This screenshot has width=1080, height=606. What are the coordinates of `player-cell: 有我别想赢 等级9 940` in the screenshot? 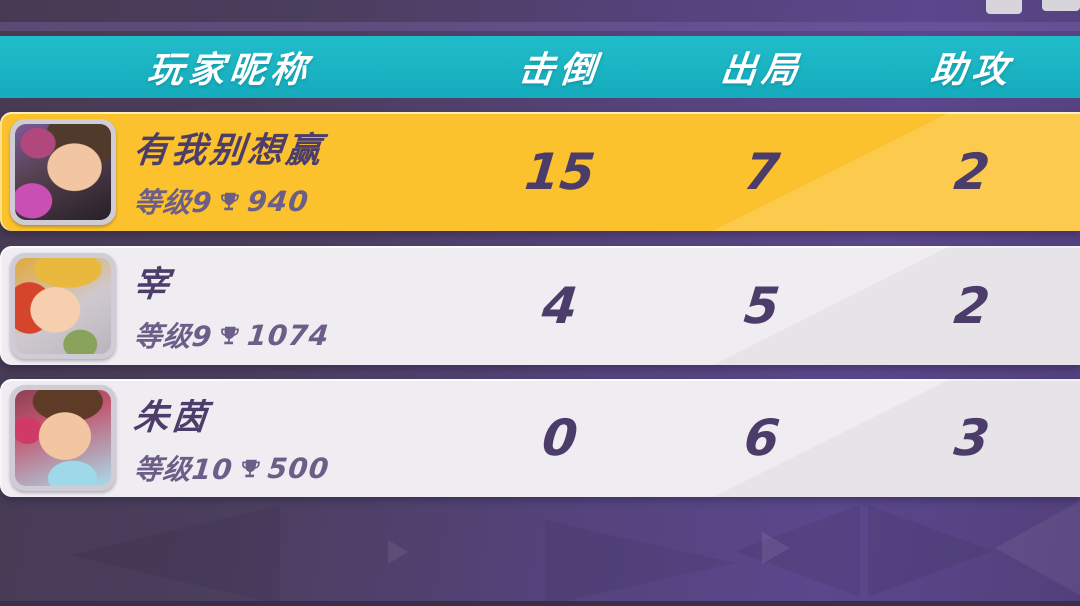 It's located at (230, 171).